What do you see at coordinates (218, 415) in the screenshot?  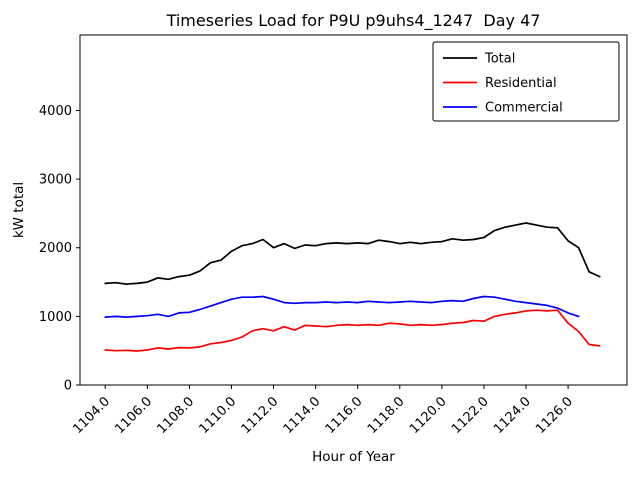 I see `x-tick-label: 1110.0` at bounding box center [218, 415].